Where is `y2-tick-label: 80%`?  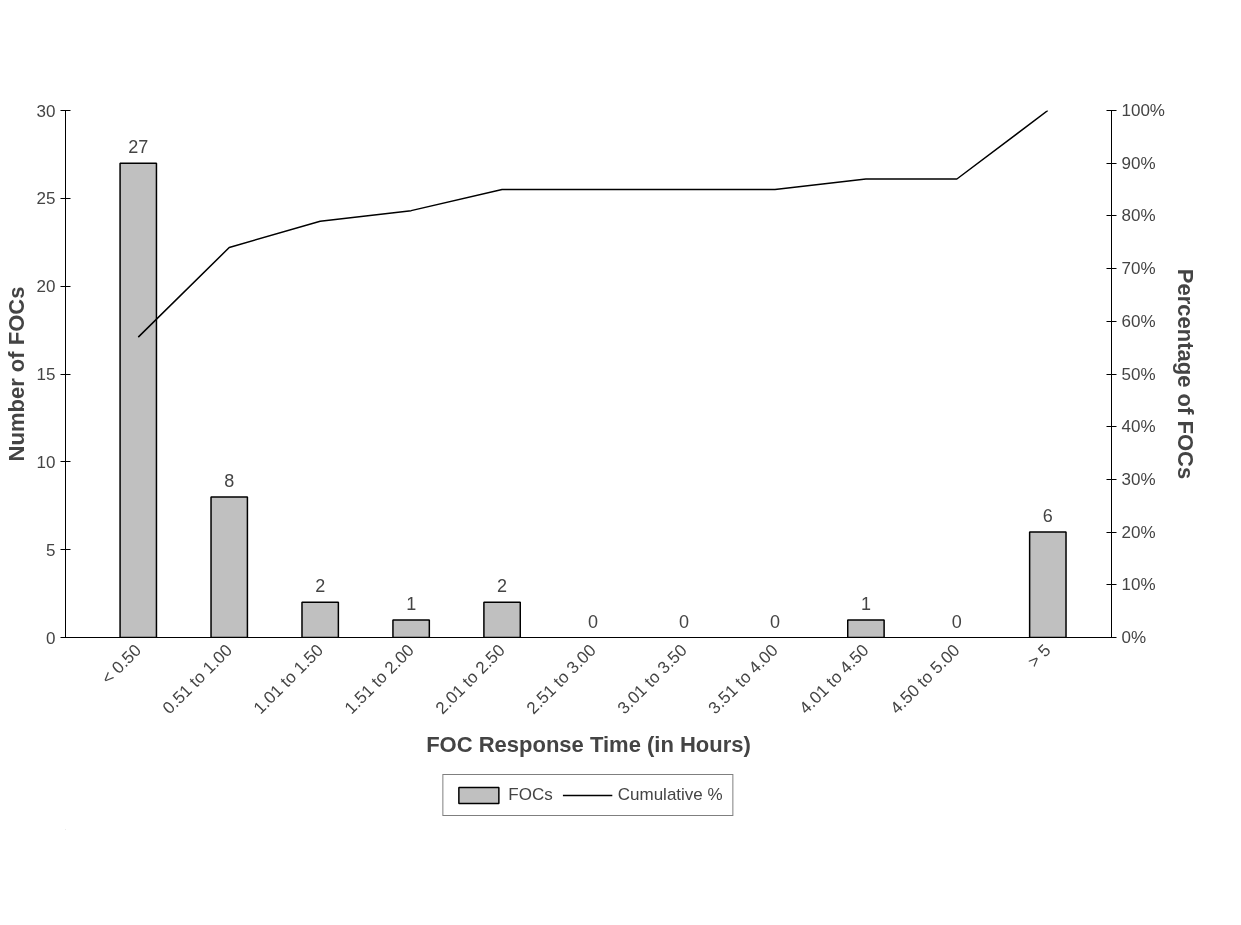
y2-tick-label: 80% is located at coordinates (1138, 216).